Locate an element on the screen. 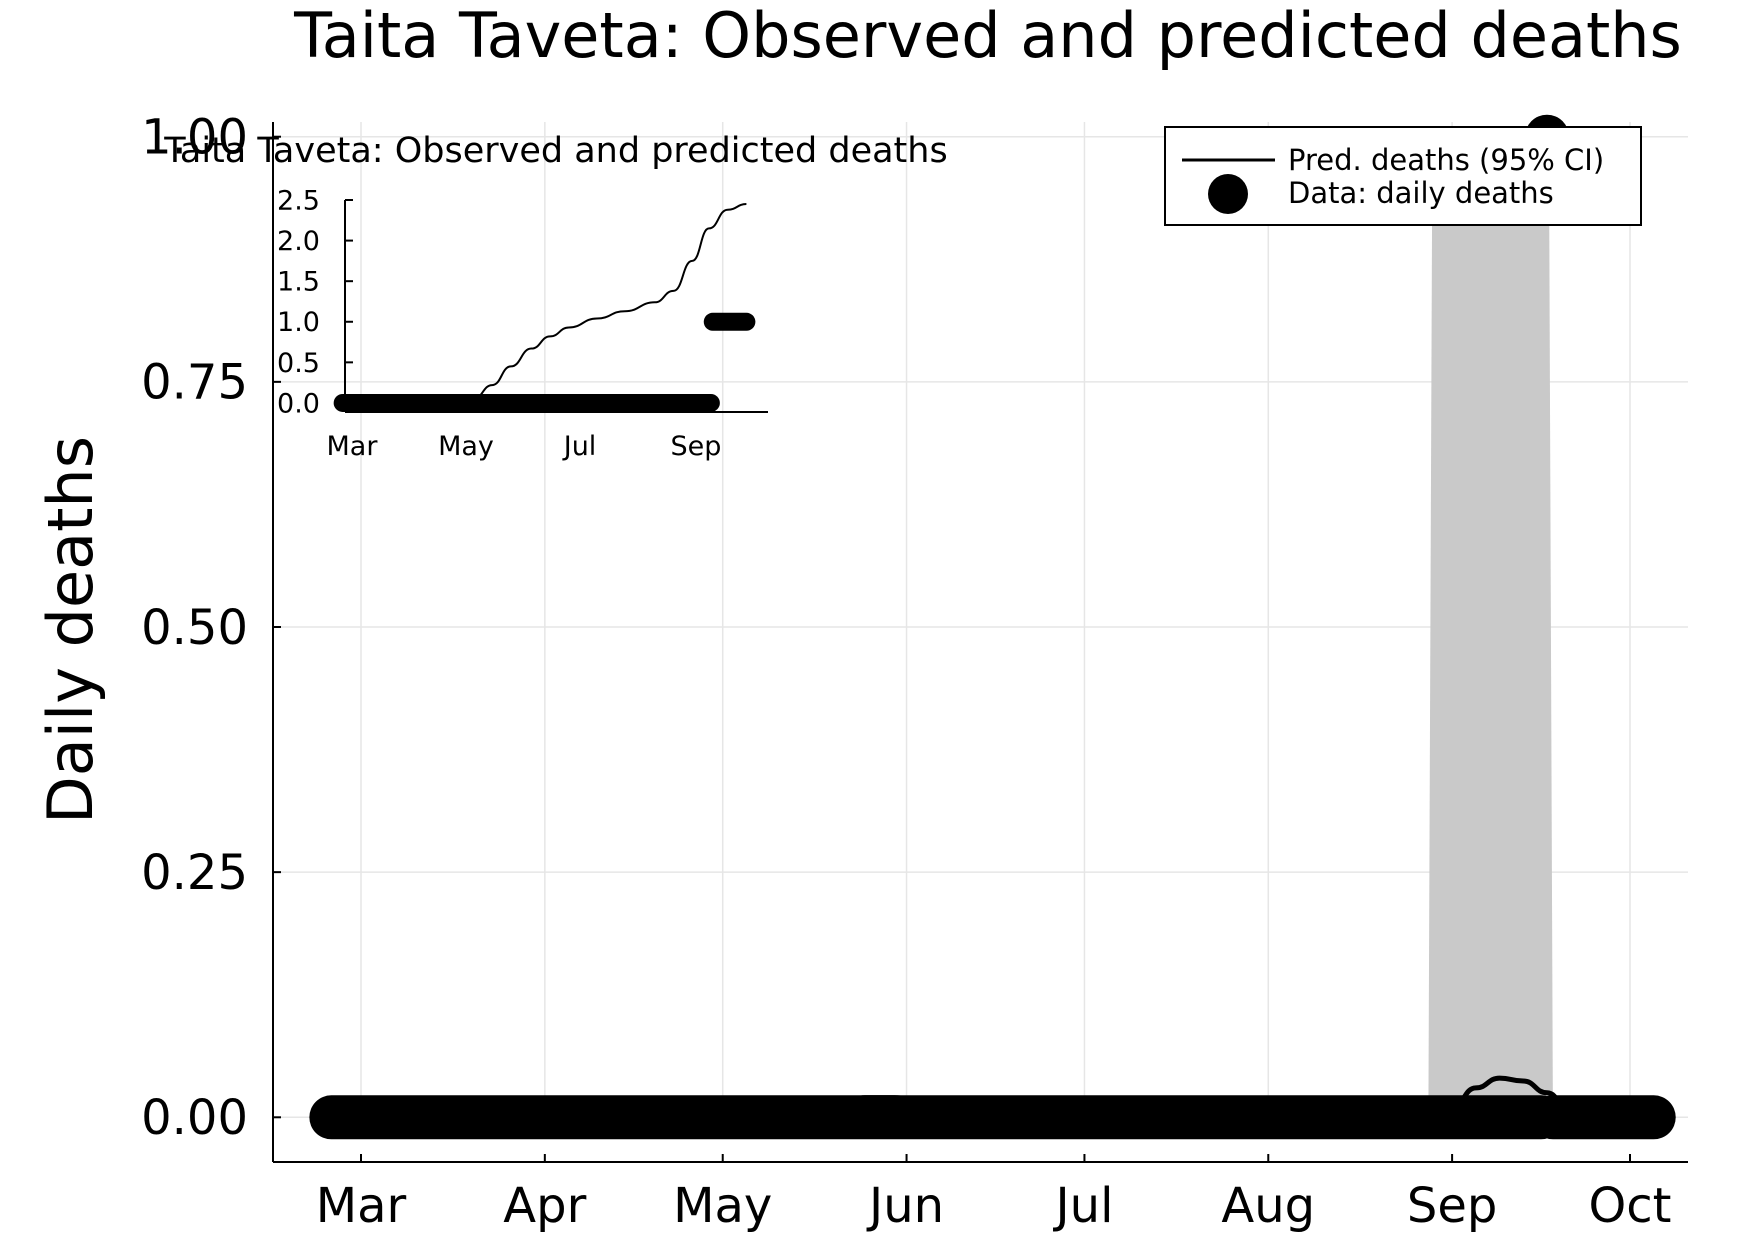 Image resolution: width=1750 pixels, height=1250 pixels. legend: Pred. deaths (95% CI) Data: daily deaths is located at coordinates (1403, 176).